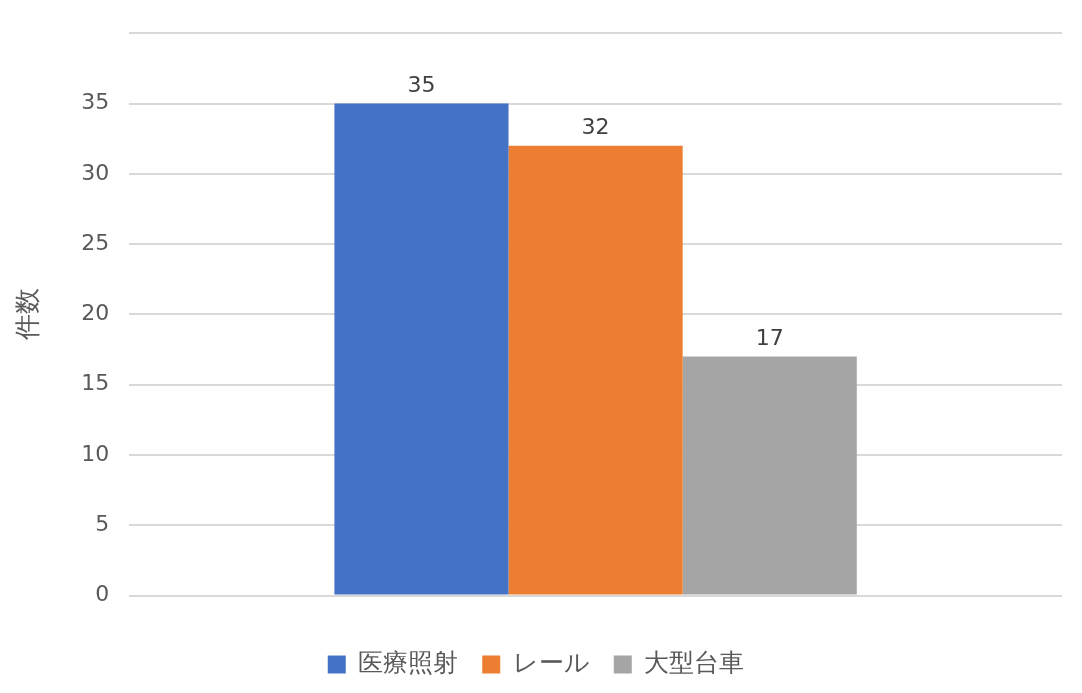 The image size is (1082, 693). I want to click on y-axis-title: 件数, so click(27, 314).